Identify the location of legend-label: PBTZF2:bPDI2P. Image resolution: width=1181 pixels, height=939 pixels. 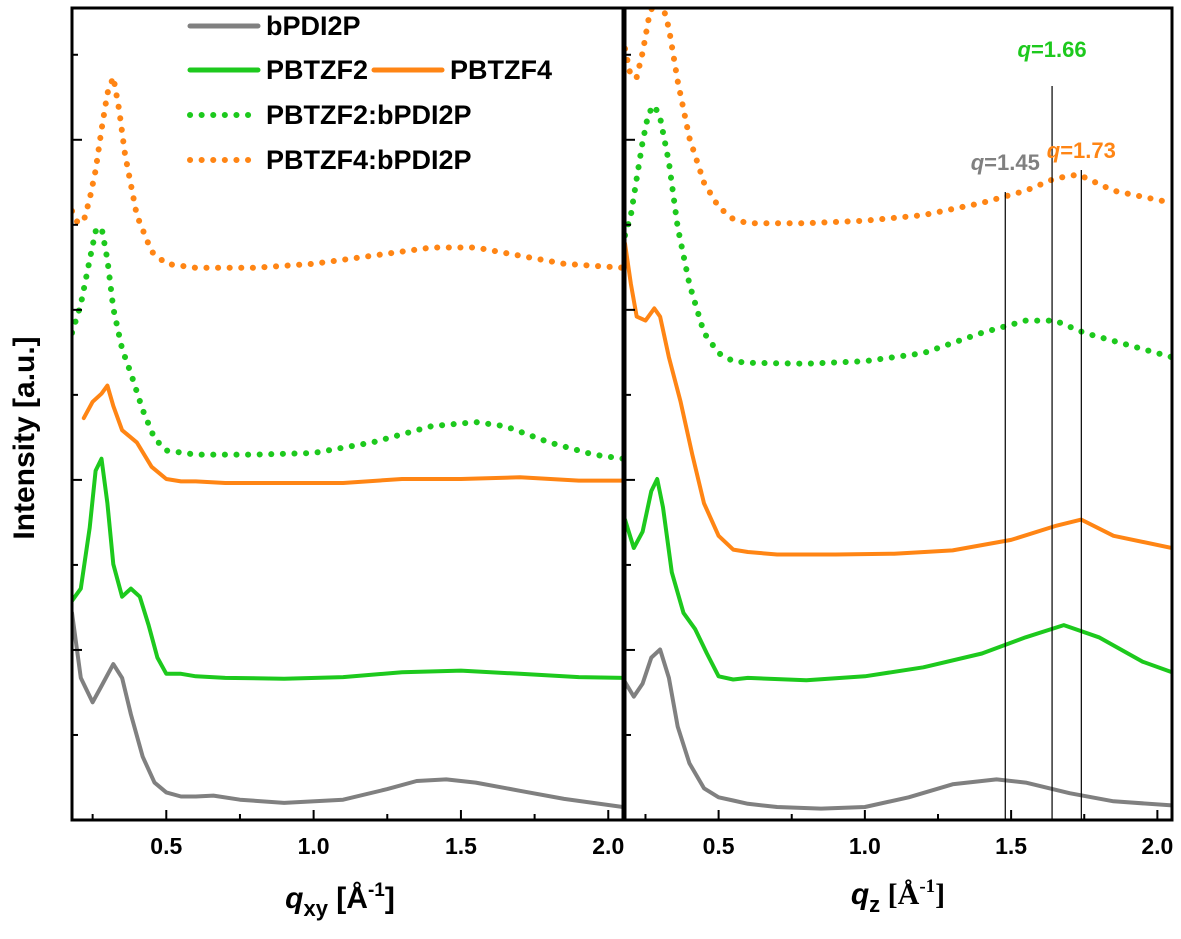
(369, 115).